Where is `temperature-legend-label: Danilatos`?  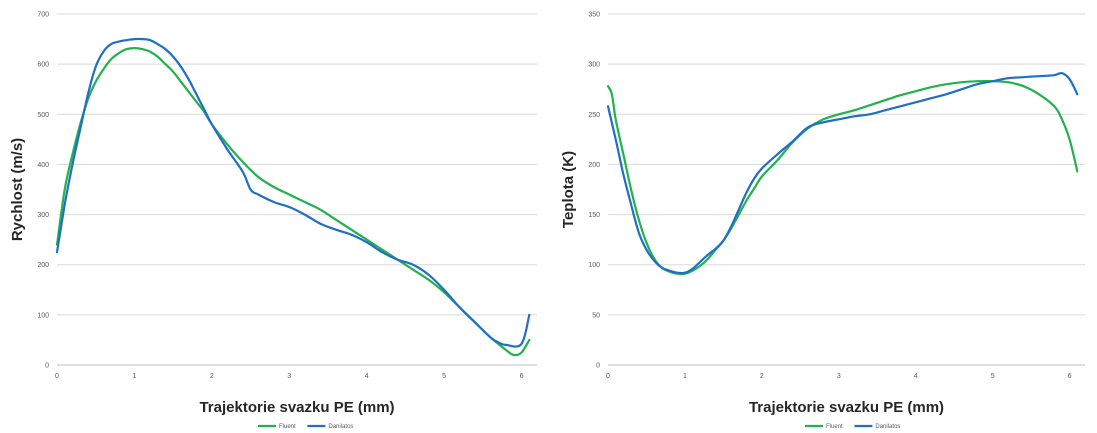
temperature-legend-label: Danilatos is located at coordinates (887, 427).